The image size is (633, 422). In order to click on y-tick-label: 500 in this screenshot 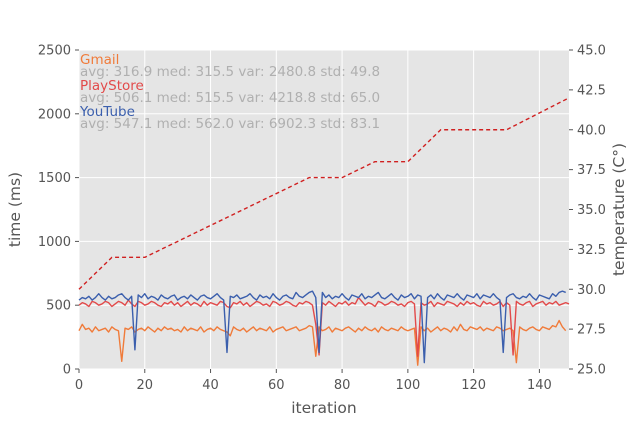, I will do `click(58, 306)`.